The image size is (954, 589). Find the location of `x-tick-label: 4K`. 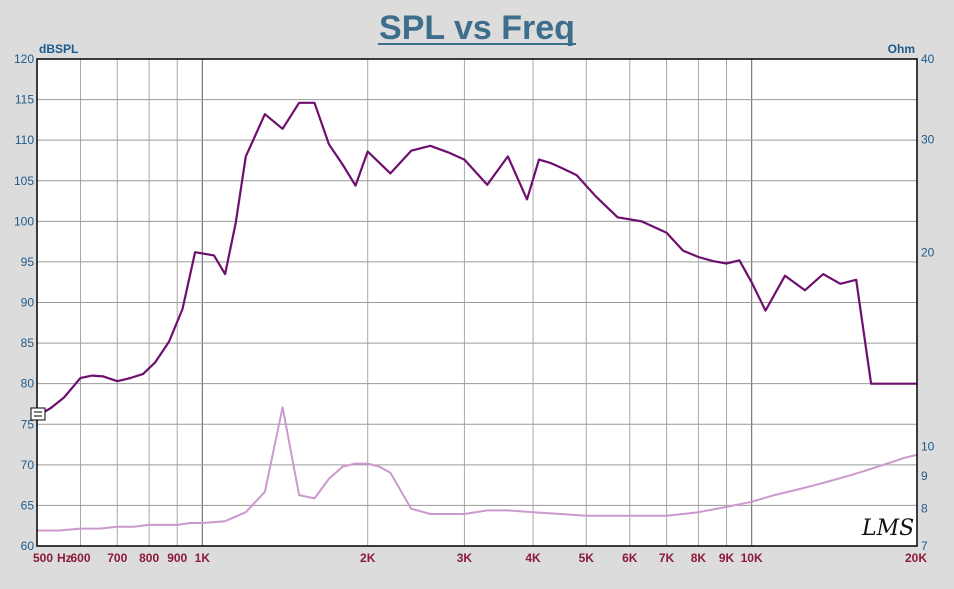

x-tick-label: 4K is located at coordinates (533, 558).